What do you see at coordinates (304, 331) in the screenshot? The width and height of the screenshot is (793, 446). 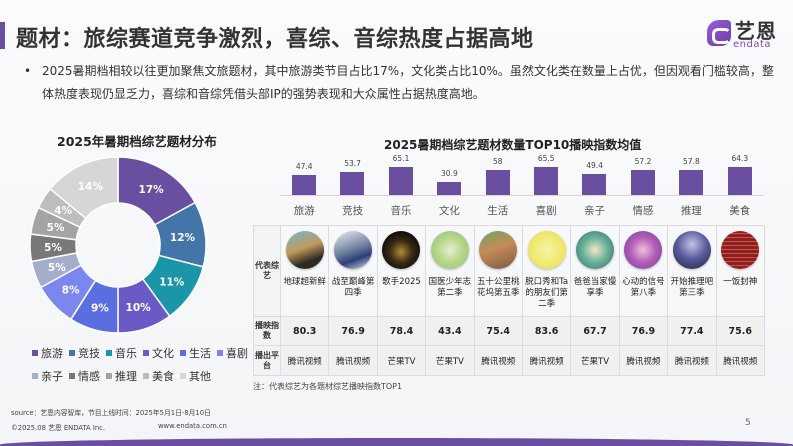 I see `index-value: 80.3` at bounding box center [304, 331].